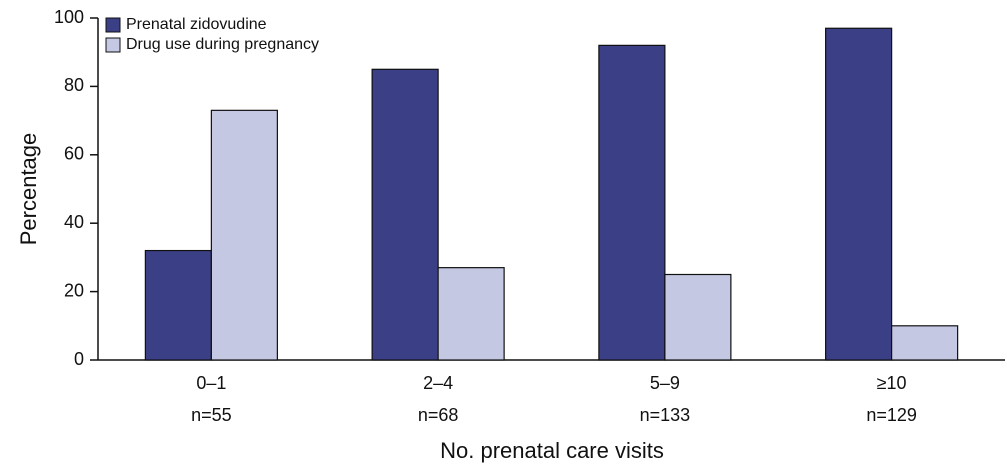  What do you see at coordinates (438, 415) in the screenshot?
I see `x-tick-sublabel: n=68` at bounding box center [438, 415].